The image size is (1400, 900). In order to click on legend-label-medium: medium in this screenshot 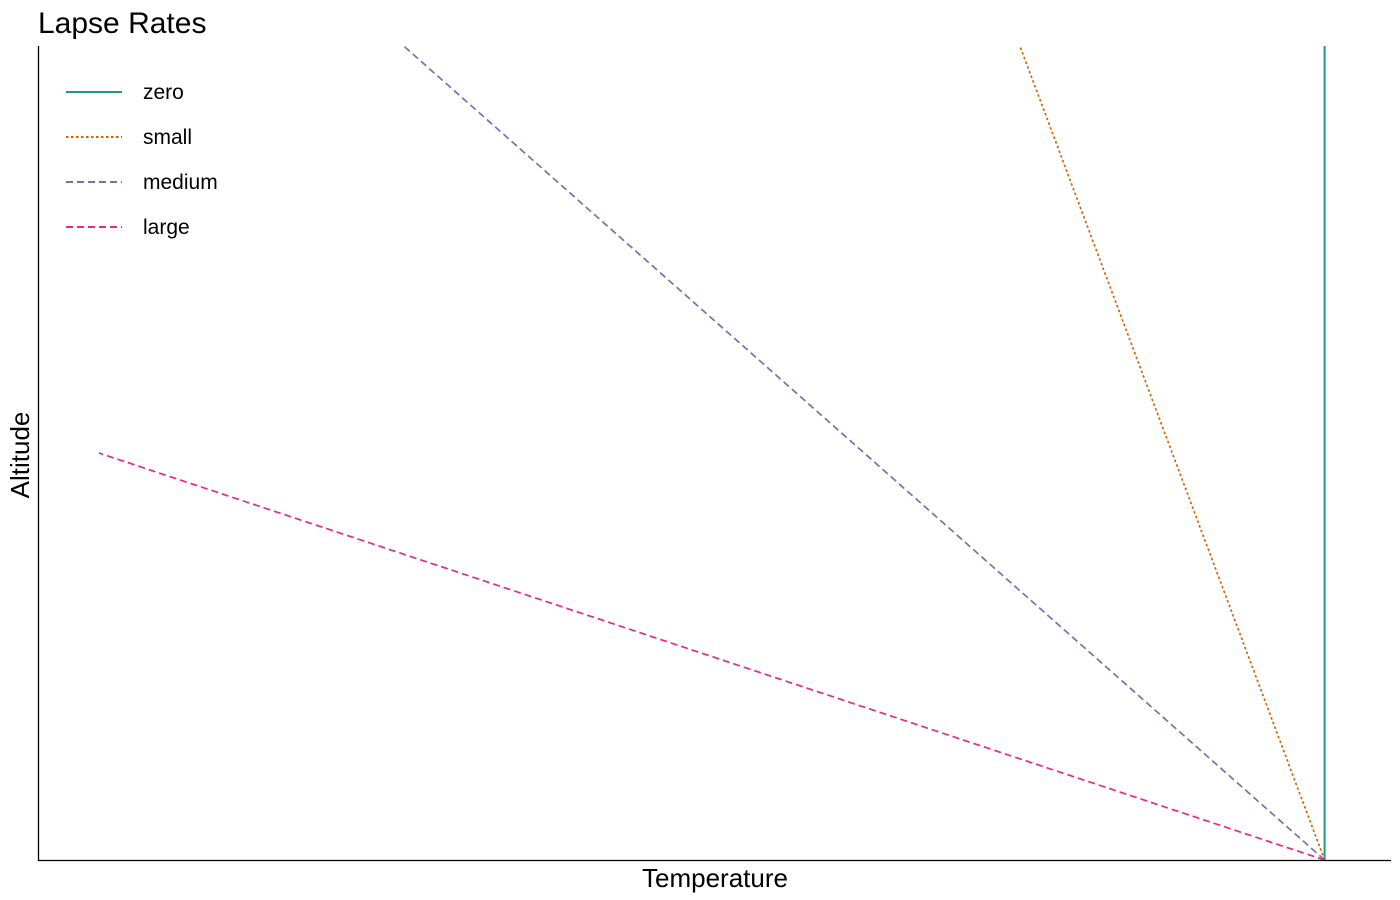, I will do `click(180, 182)`.